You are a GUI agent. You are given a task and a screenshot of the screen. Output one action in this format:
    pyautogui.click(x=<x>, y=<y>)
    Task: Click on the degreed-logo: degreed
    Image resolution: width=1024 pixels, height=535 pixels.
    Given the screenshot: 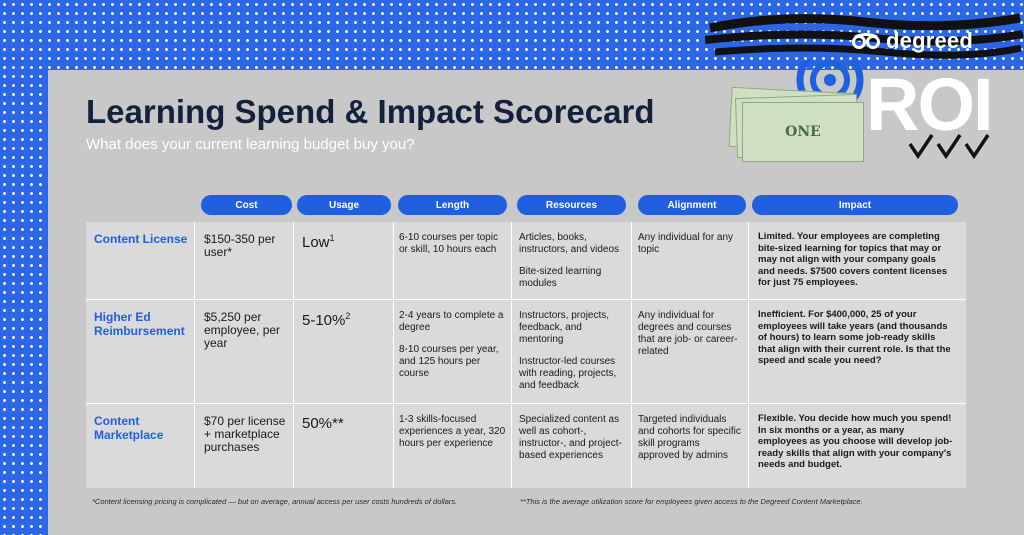 What is the action you would take?
    pyautogui.click(x=912, y=41)
    